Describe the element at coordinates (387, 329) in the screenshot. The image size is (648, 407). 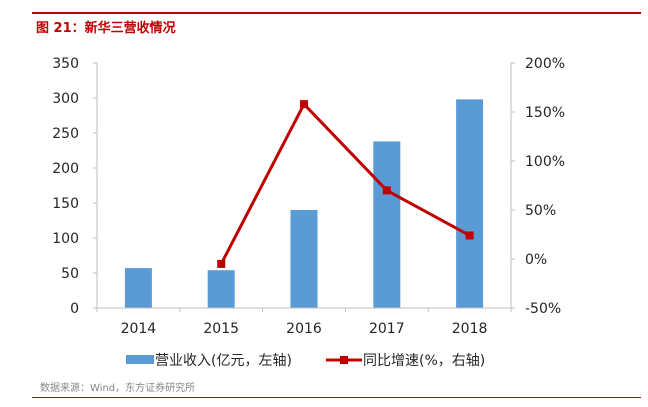
I see `x-tick-label: 2017` at that location.